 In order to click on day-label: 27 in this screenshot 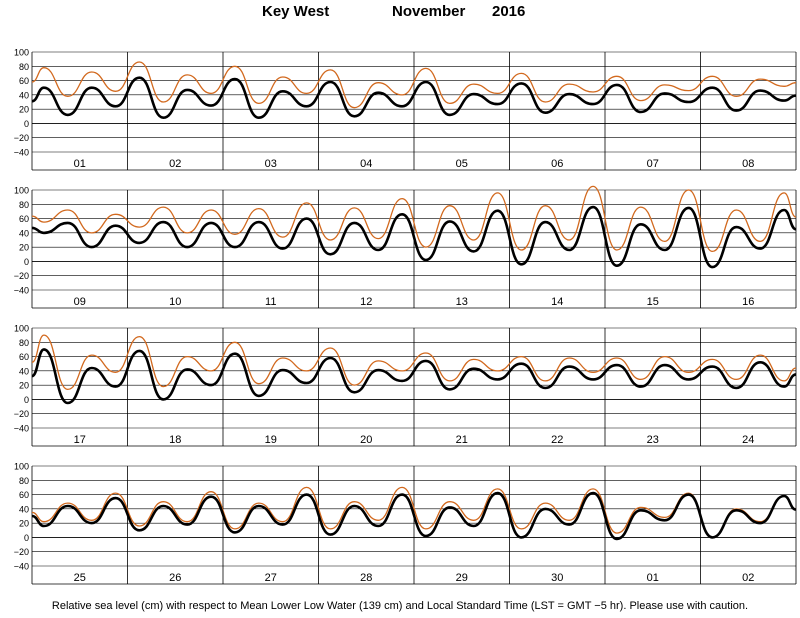, I will do `click(271, 578)`.